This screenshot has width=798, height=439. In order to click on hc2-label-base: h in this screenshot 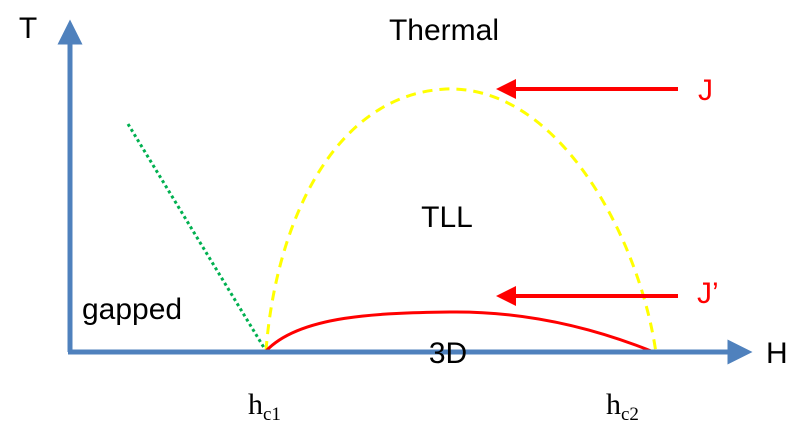, I will do `click(613, 404)`.